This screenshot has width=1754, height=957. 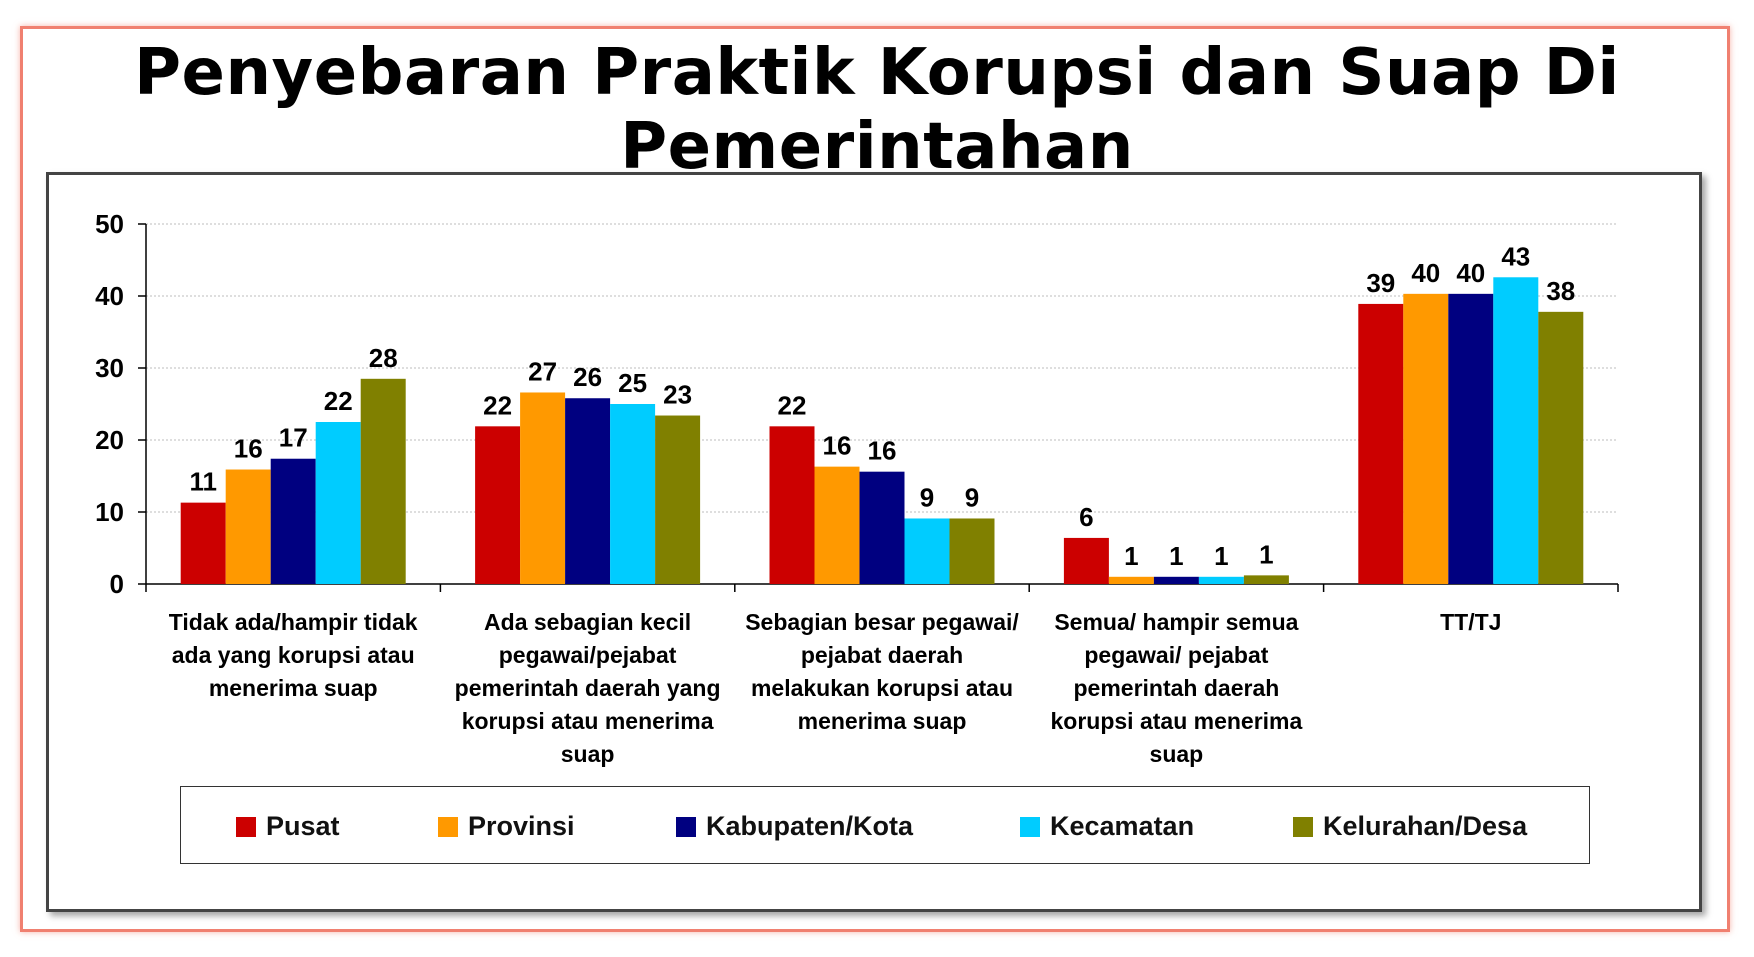 I want to click on data-label: 11, so click(x=203, y=482).